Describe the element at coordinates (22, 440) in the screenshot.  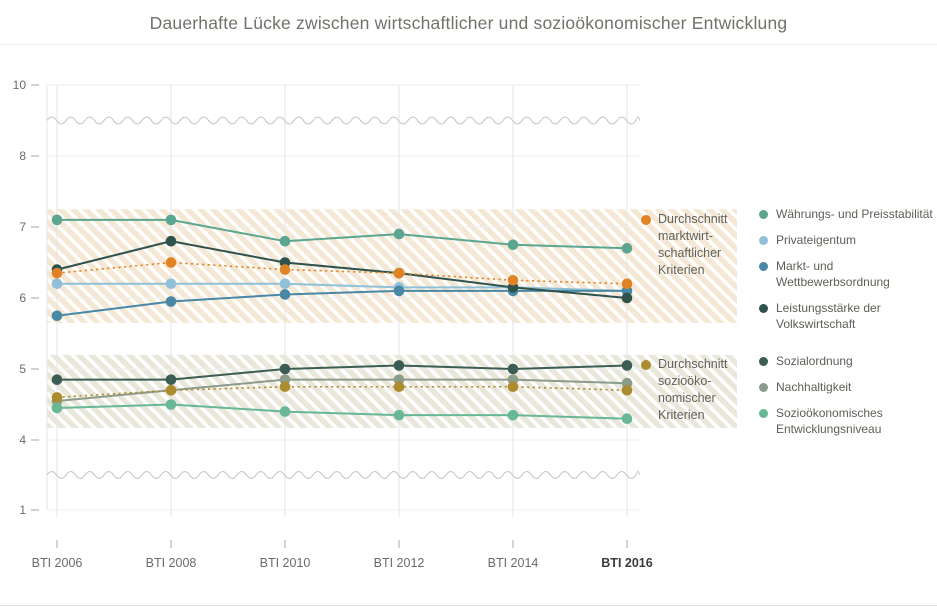
I see `y-axis-label: 4` at that location.